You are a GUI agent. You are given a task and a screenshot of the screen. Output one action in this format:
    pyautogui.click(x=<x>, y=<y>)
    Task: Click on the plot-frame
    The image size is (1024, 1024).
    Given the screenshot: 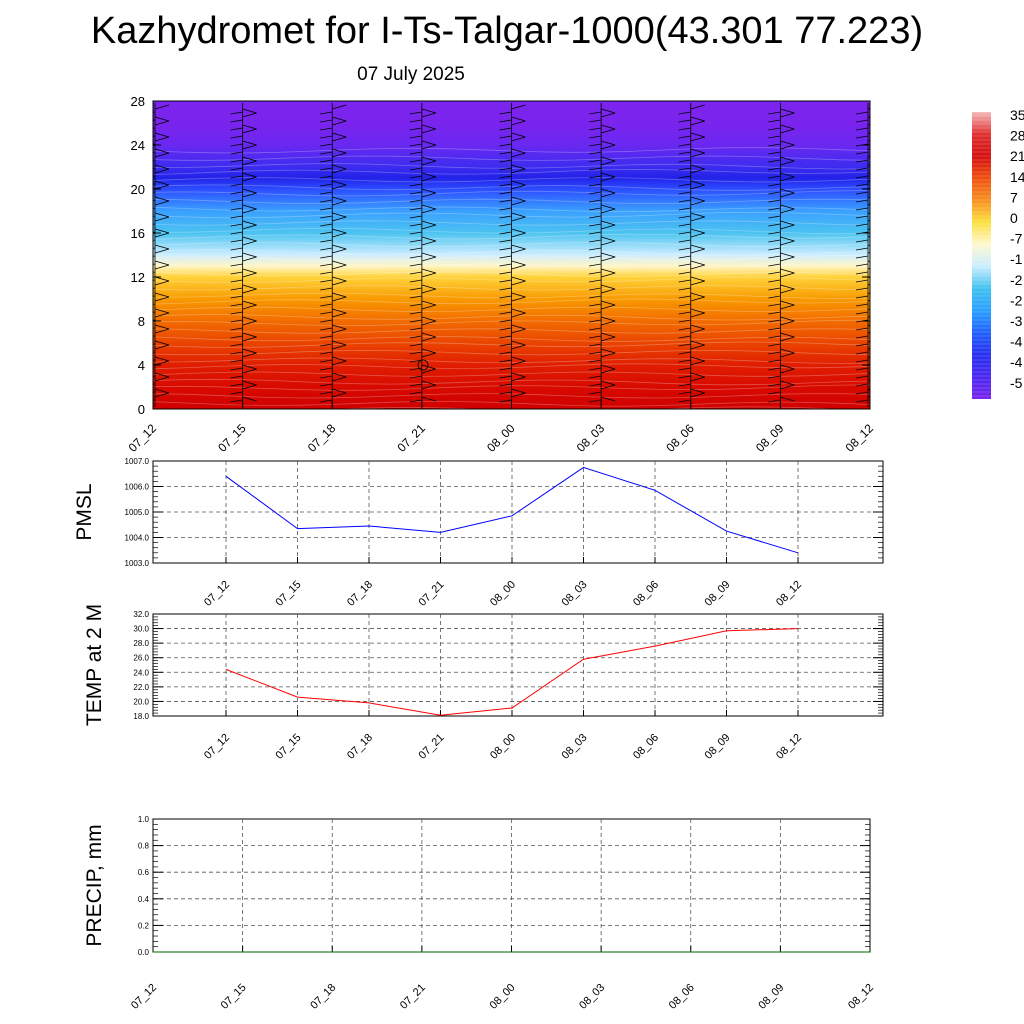 What is the action you would take?
    pyautogui.click(x=518, y=665)
    